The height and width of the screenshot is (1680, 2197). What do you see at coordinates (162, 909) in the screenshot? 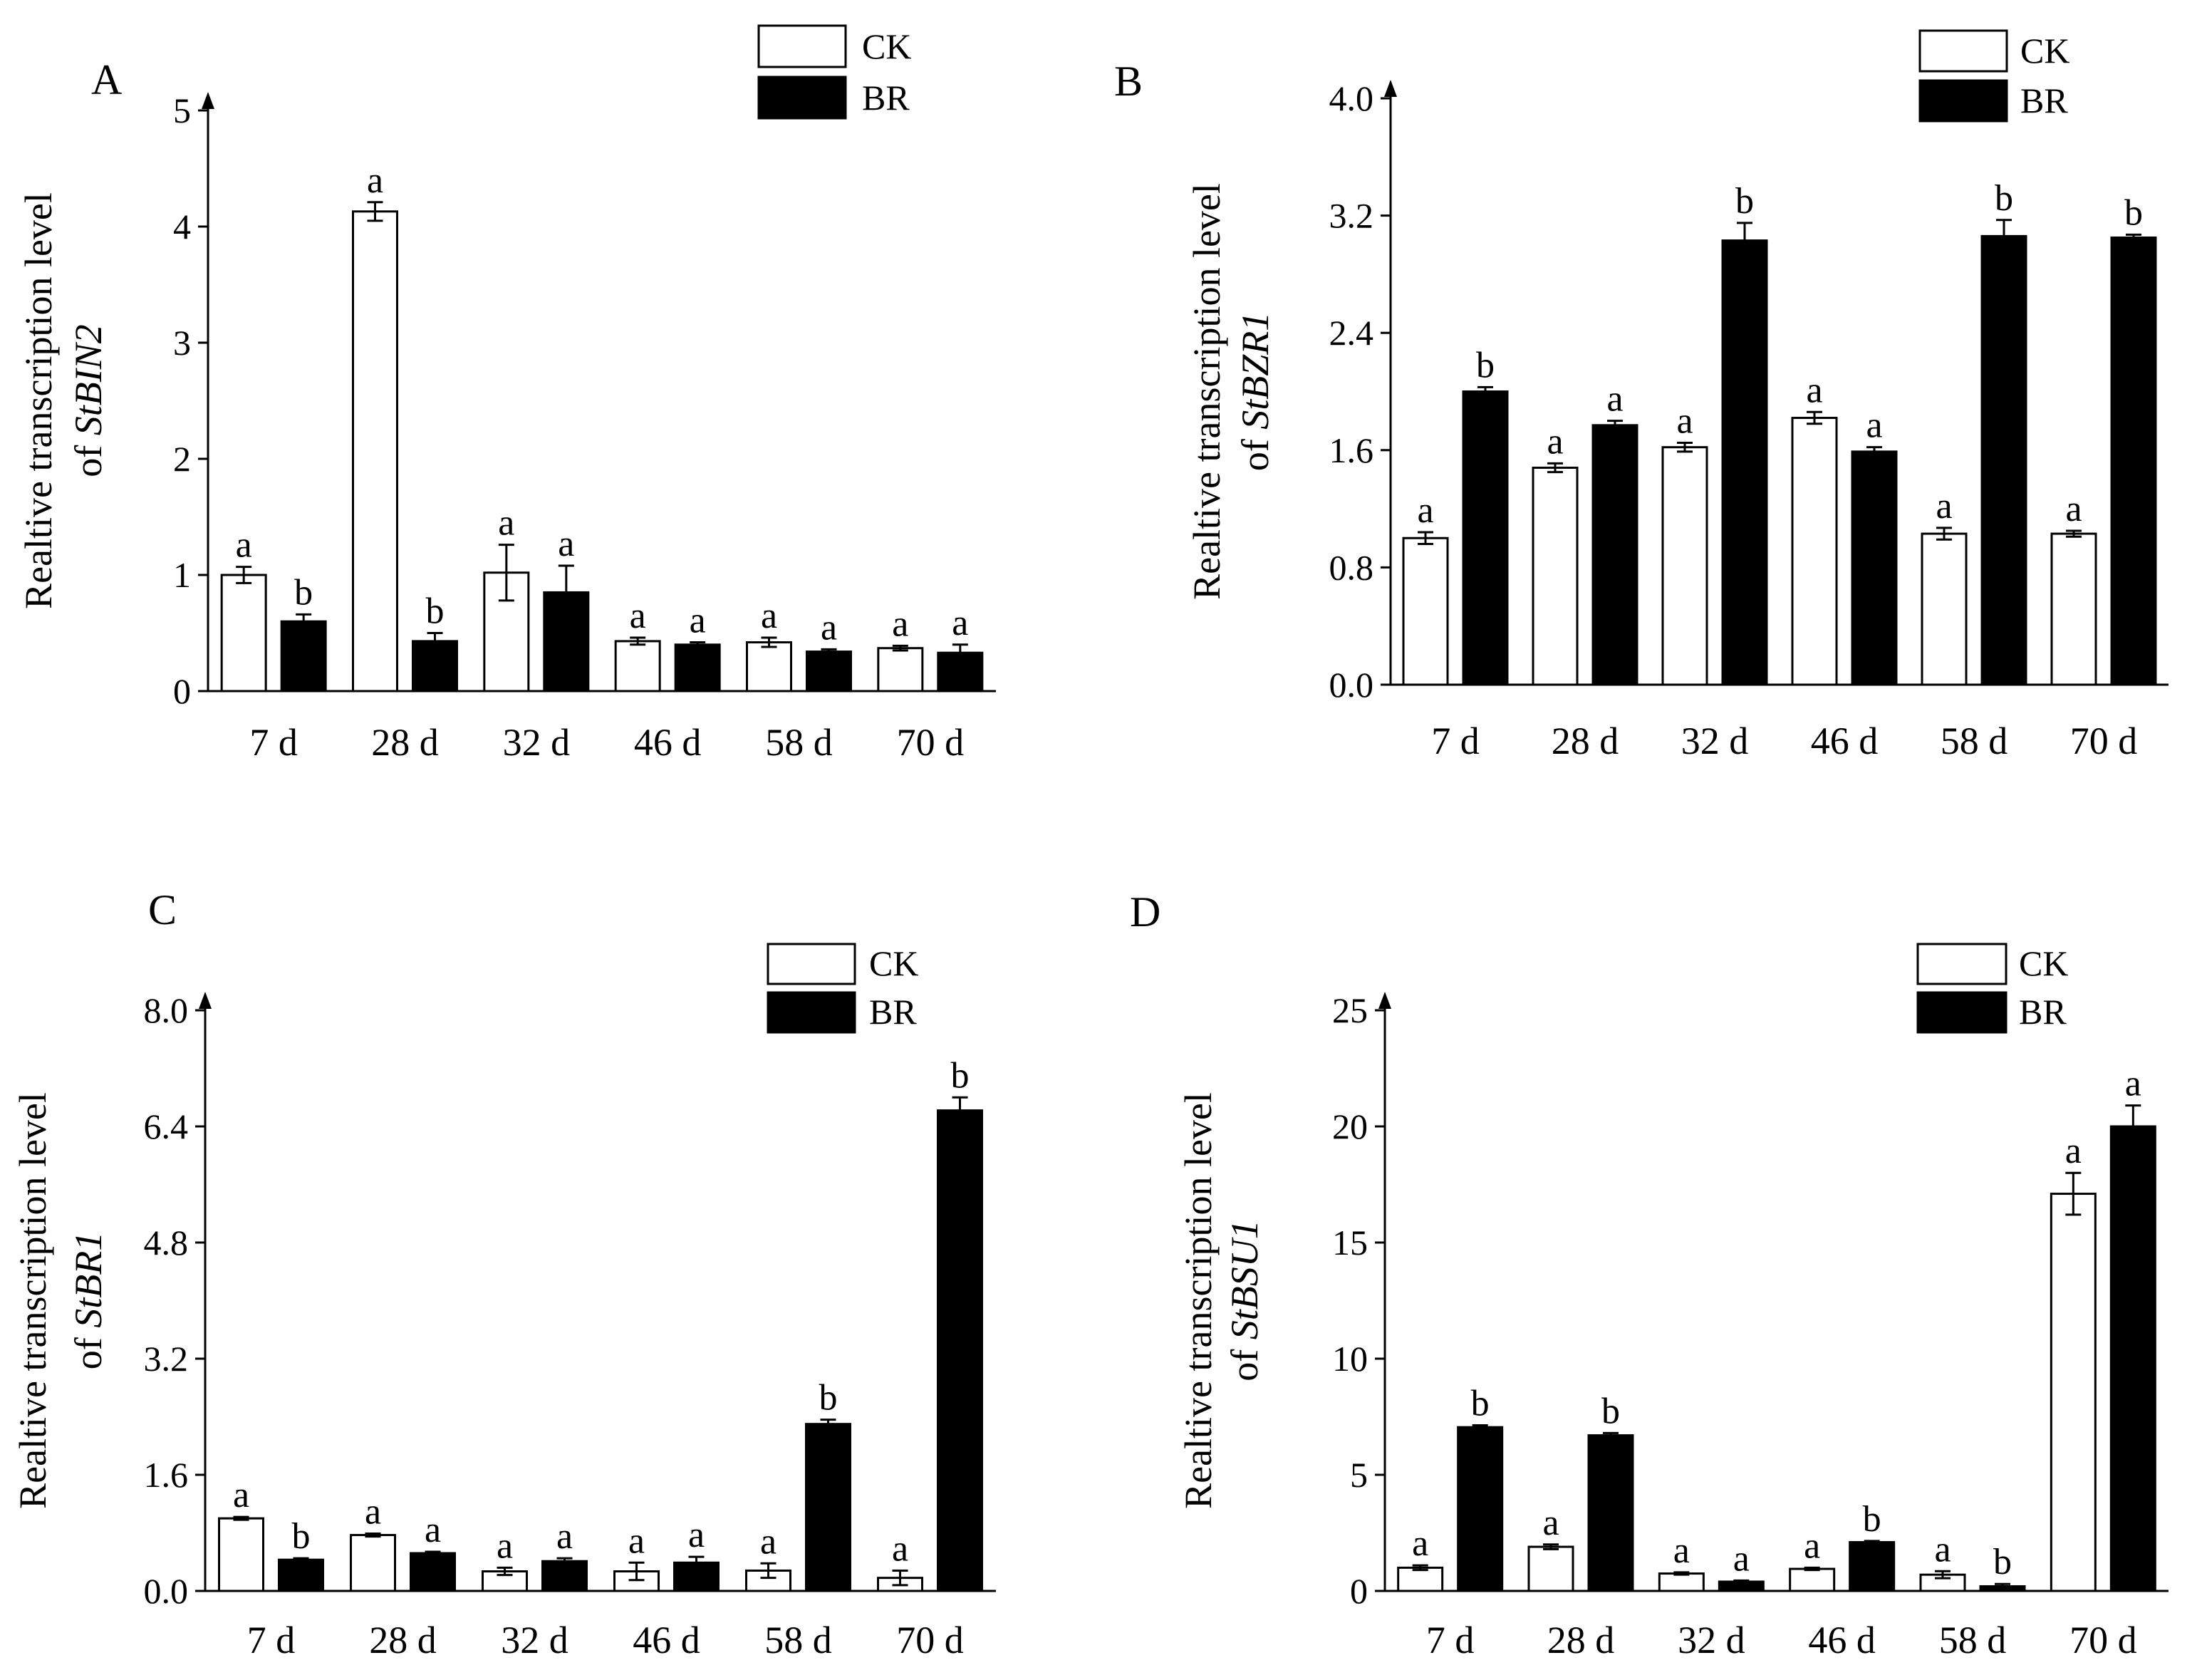
I see `panel-letter: C` at bounding box center [162, 909].